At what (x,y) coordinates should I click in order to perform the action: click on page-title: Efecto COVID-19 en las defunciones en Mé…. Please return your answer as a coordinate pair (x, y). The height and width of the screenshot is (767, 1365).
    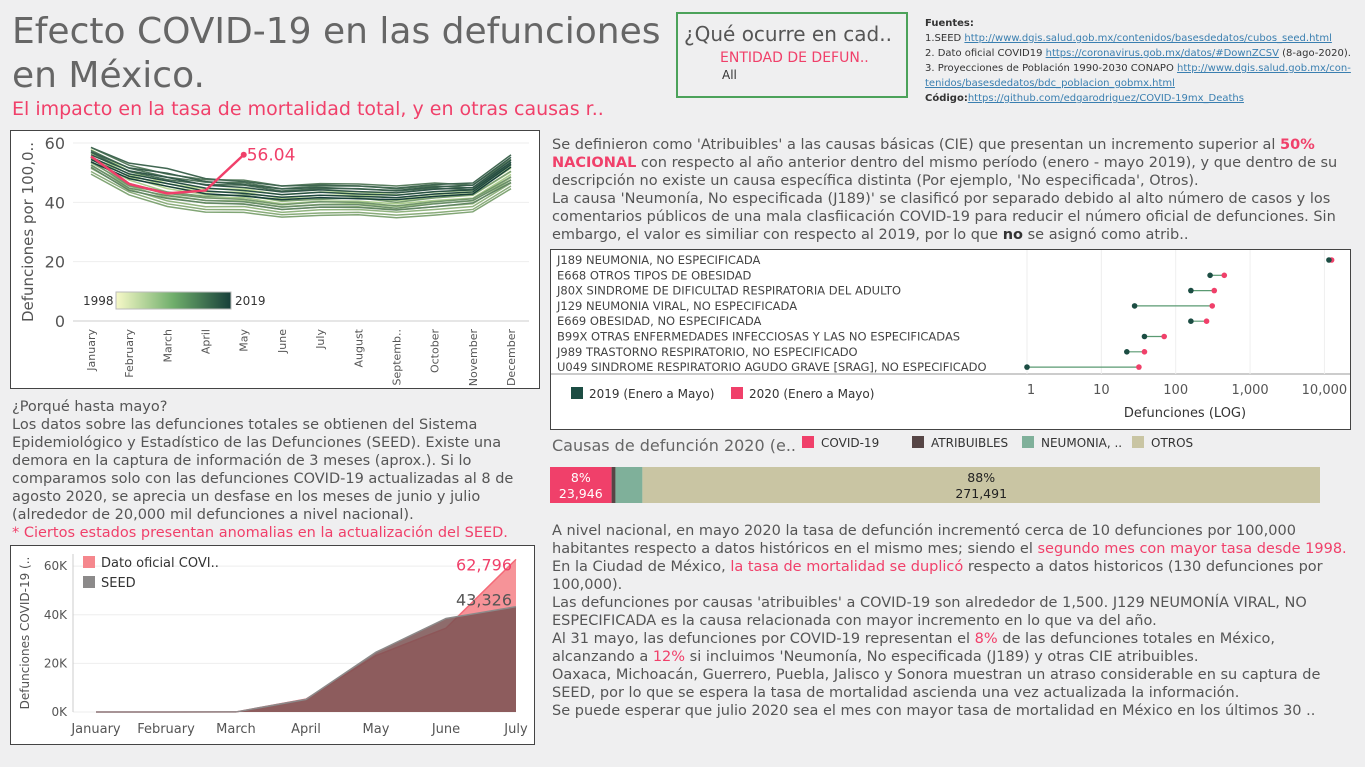
    Looking at the image, I should click on (336, 53).